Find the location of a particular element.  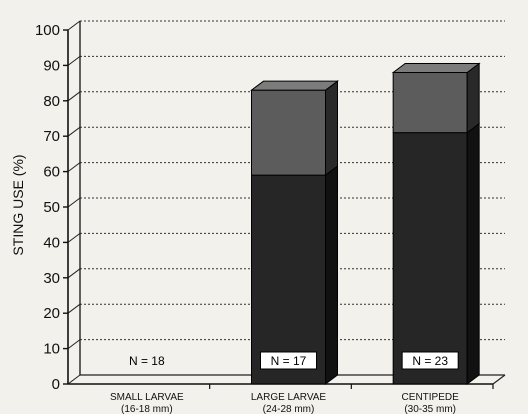

floor-right-edge is located at coordinates (499, 379).